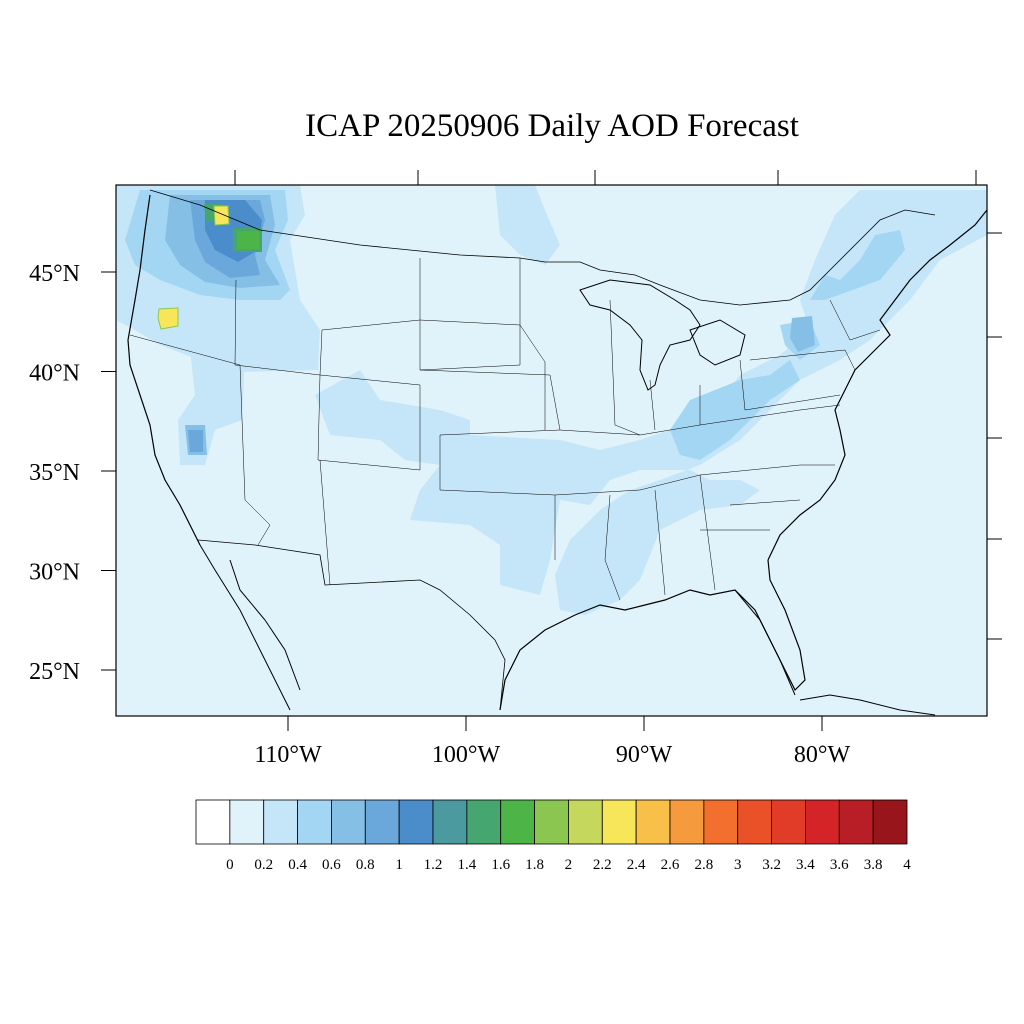 This screenshot has height=1024, width=1024. What do you see at coordinates (839, 865) in the screenshot?
I see `colorbar-label: 3.6` at bounding box center [839, 865].